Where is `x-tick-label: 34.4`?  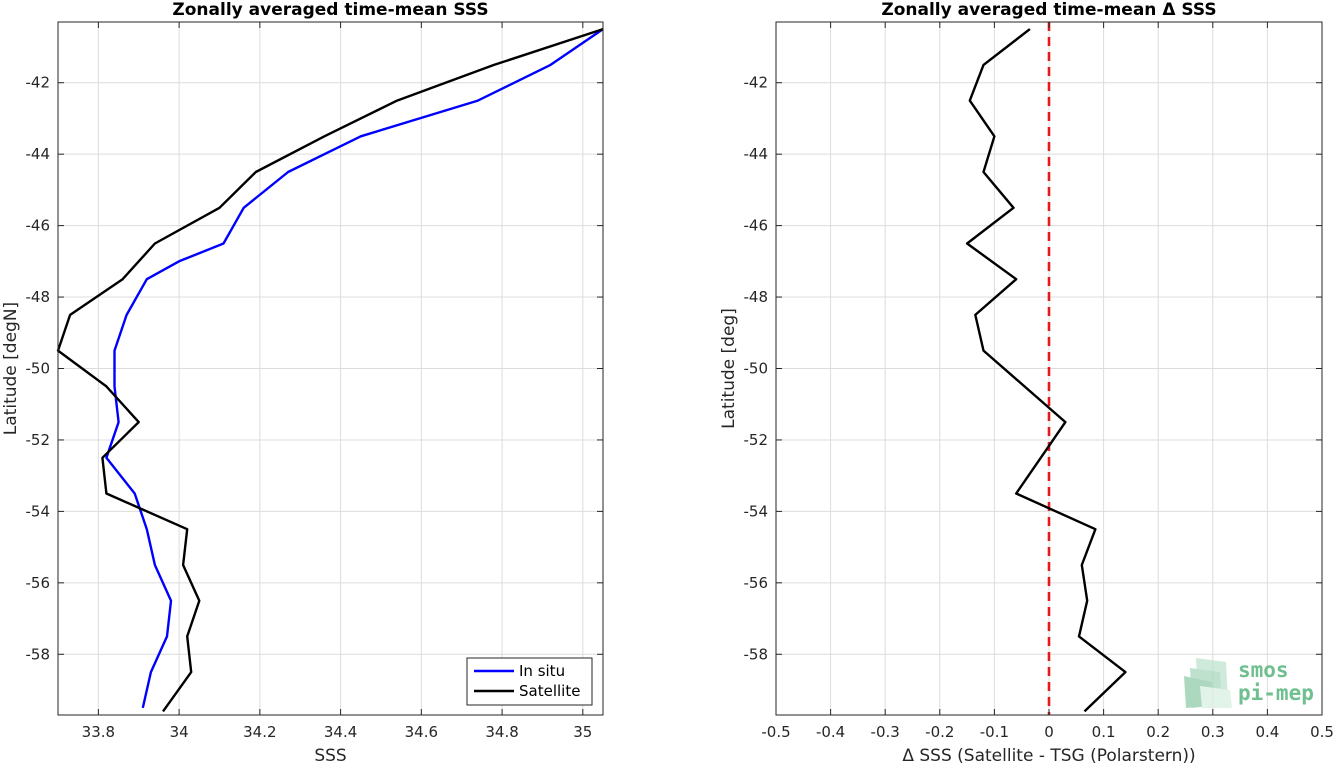
x-tick-label: 34.4 is located at coordinates (340, 732).